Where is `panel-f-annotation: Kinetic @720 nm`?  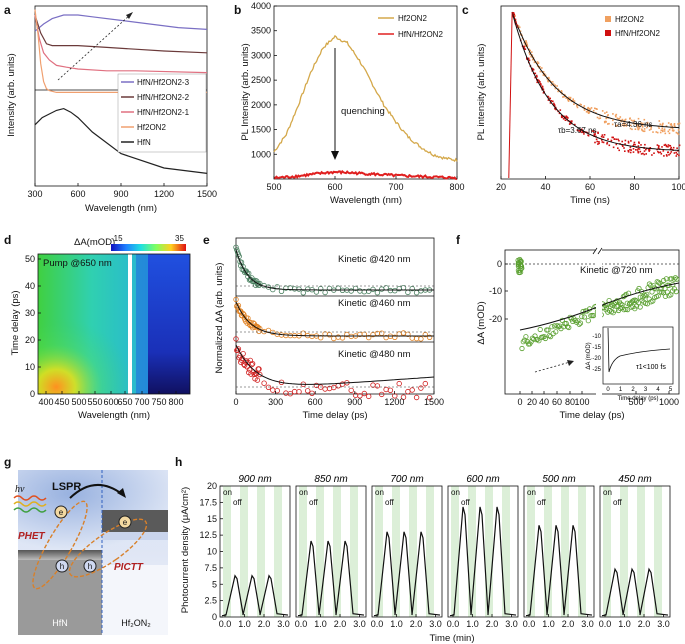 panel-f-annotation: Kinetic @720 nm is located at coordinates (616, 270).